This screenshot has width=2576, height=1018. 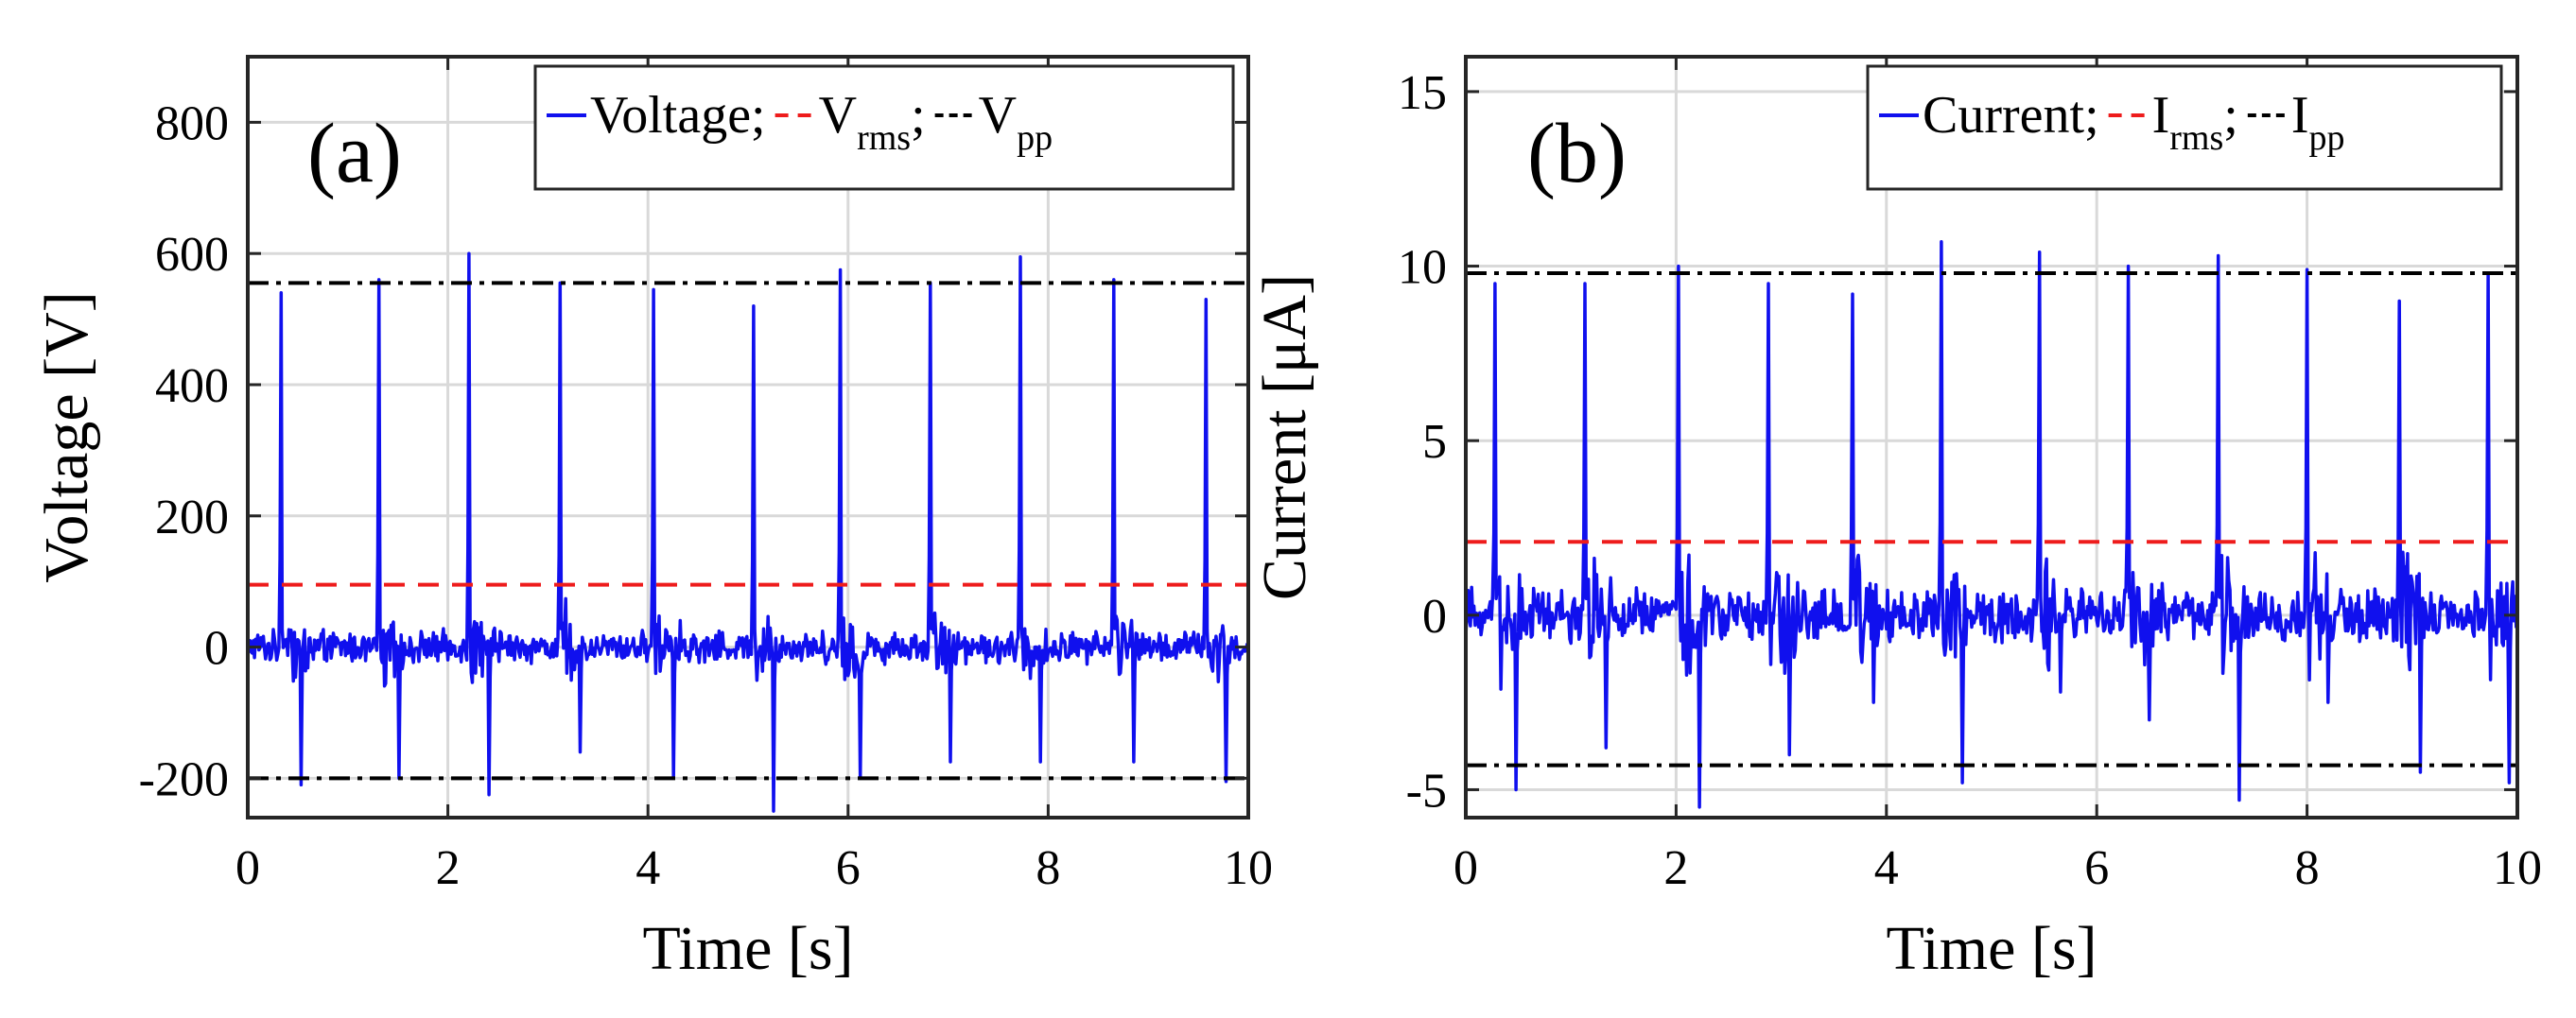 What do you see at coordinates (1577, 153) in the screenshot?
I see `panel-label: (b)` at bounding box center [1577, 153].